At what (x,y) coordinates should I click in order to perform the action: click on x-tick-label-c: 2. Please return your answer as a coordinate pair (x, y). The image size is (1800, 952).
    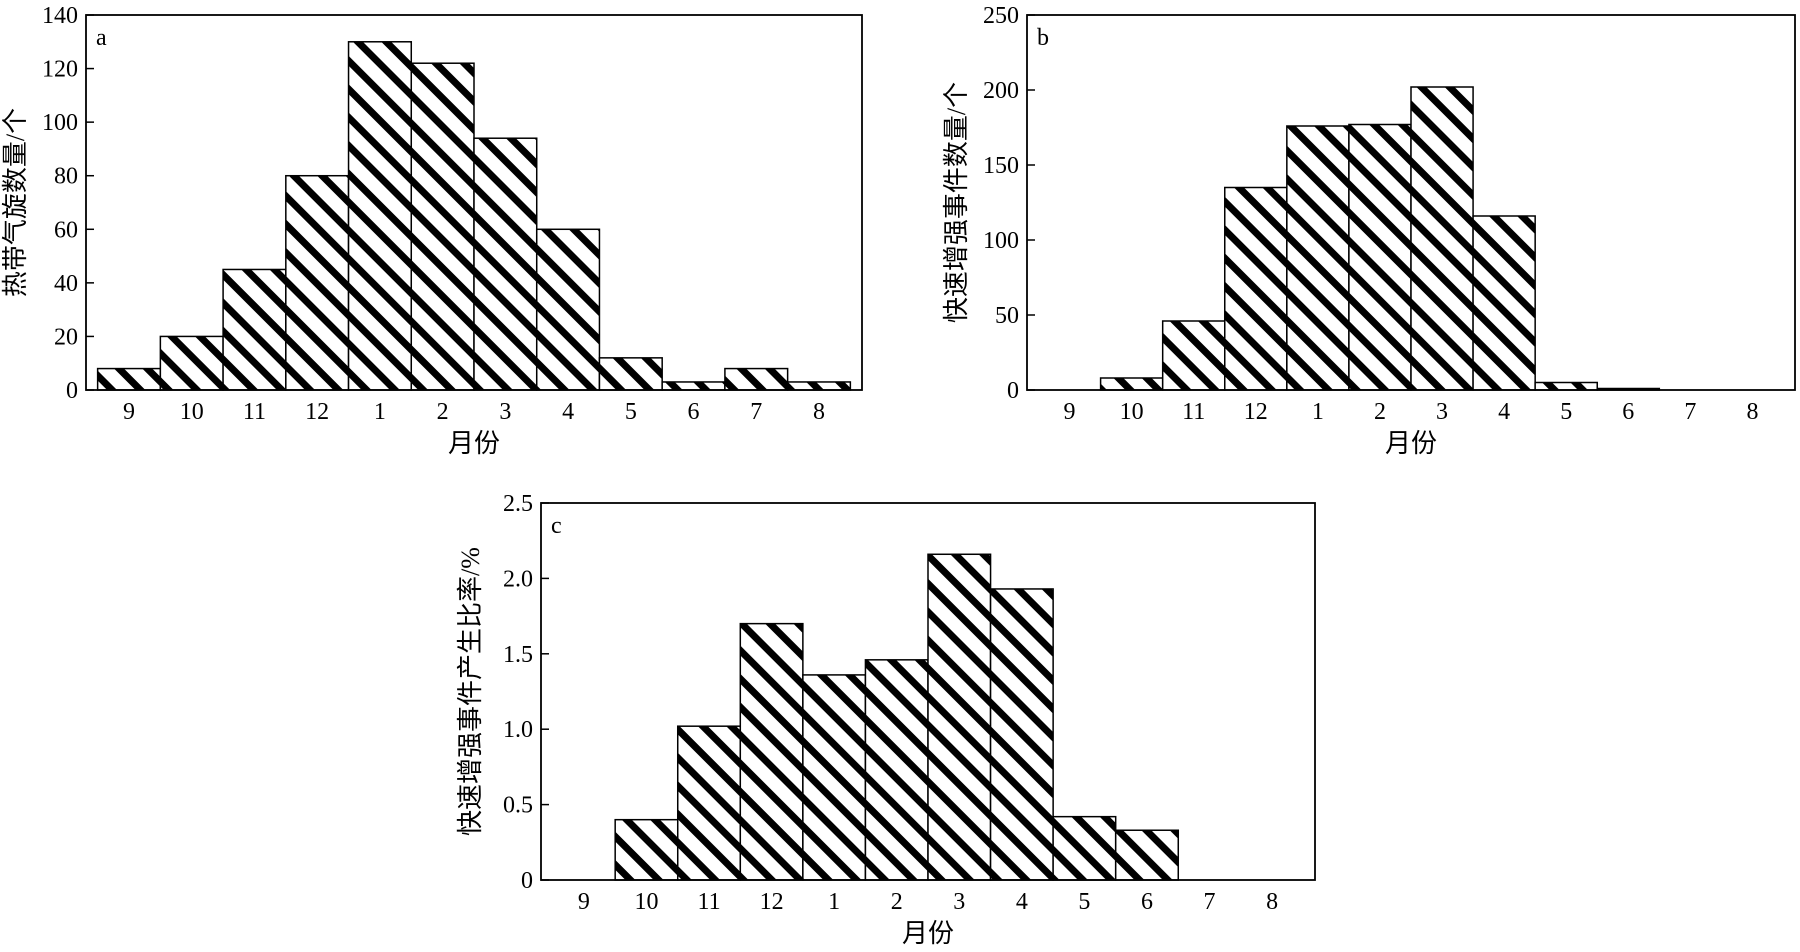
    Looking at the image, I should click on (897, 902).